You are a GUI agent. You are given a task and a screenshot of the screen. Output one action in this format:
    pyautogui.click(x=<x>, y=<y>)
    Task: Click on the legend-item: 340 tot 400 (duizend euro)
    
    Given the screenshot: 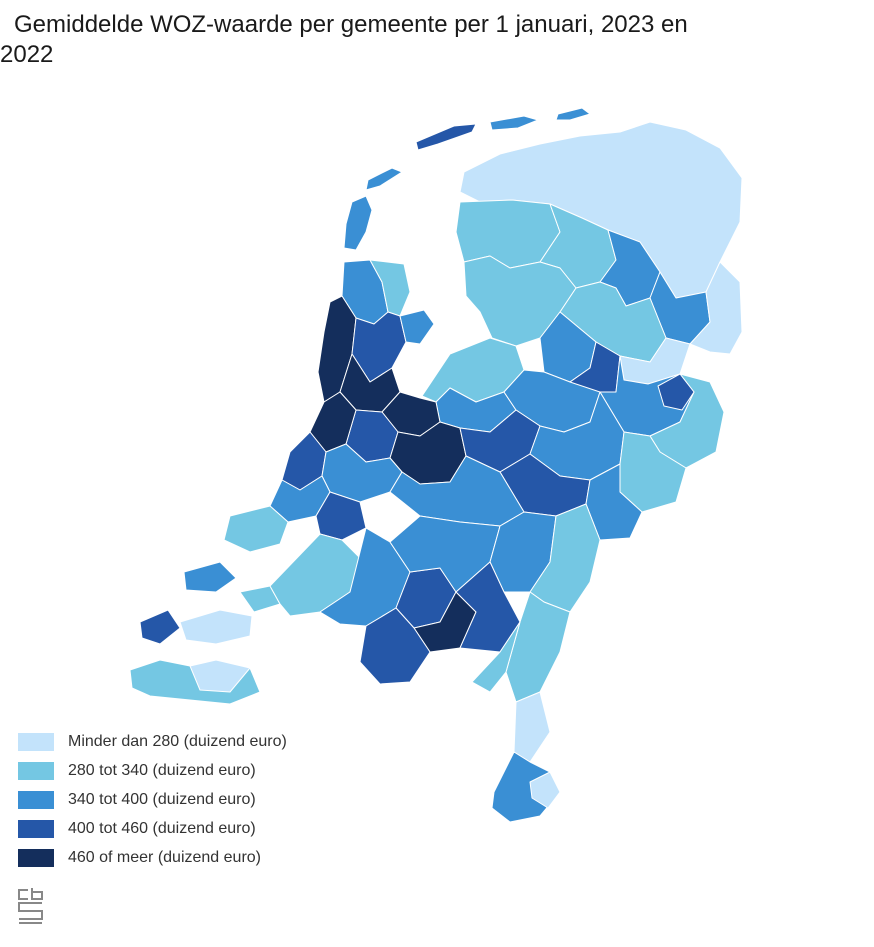 What is the action you would take?
    pyautogui.click(x=152, y=799)
    